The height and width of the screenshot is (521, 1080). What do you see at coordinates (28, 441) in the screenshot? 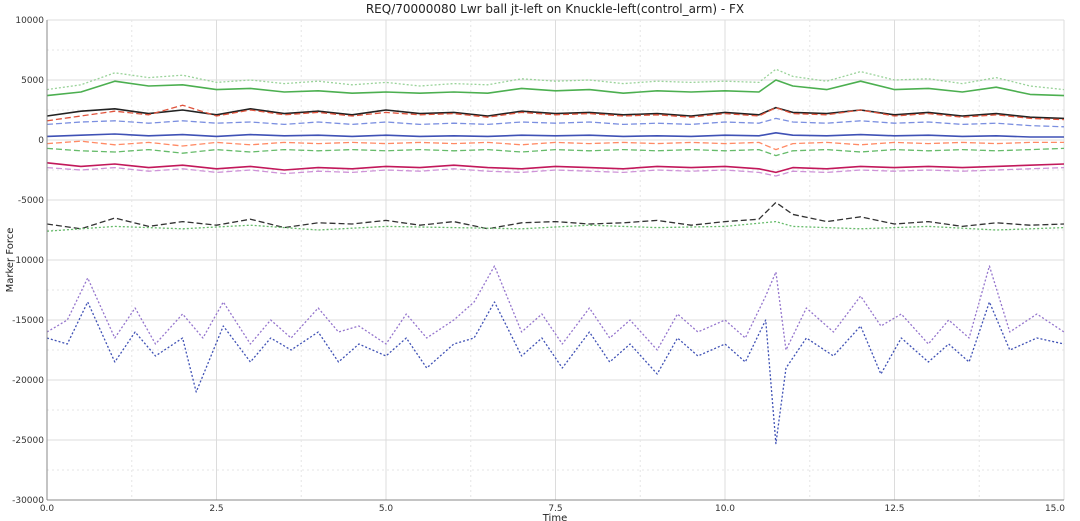
I see `y-tick-label: -25000` at bounding box center [28, 441].